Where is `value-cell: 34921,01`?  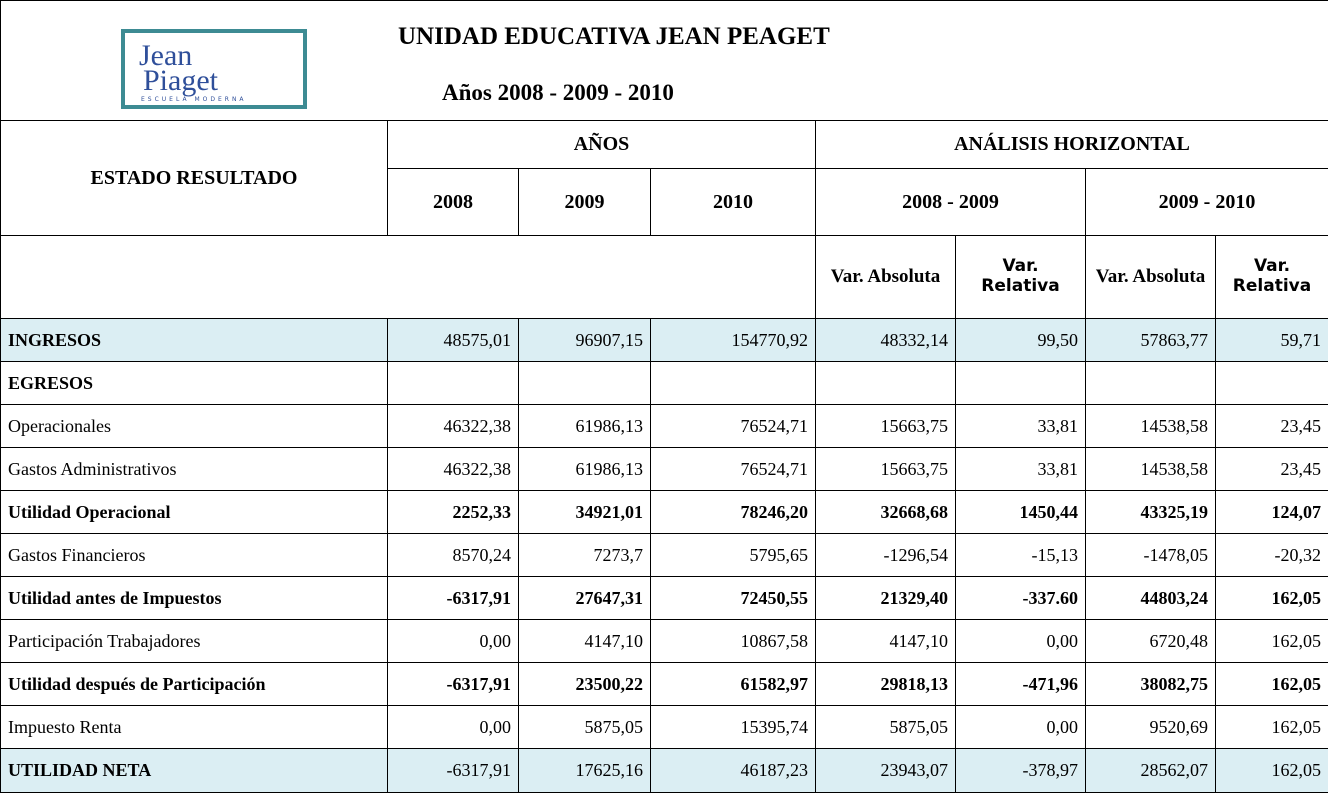 value-cell: 34921,01 is located at coordinates (584, 512).